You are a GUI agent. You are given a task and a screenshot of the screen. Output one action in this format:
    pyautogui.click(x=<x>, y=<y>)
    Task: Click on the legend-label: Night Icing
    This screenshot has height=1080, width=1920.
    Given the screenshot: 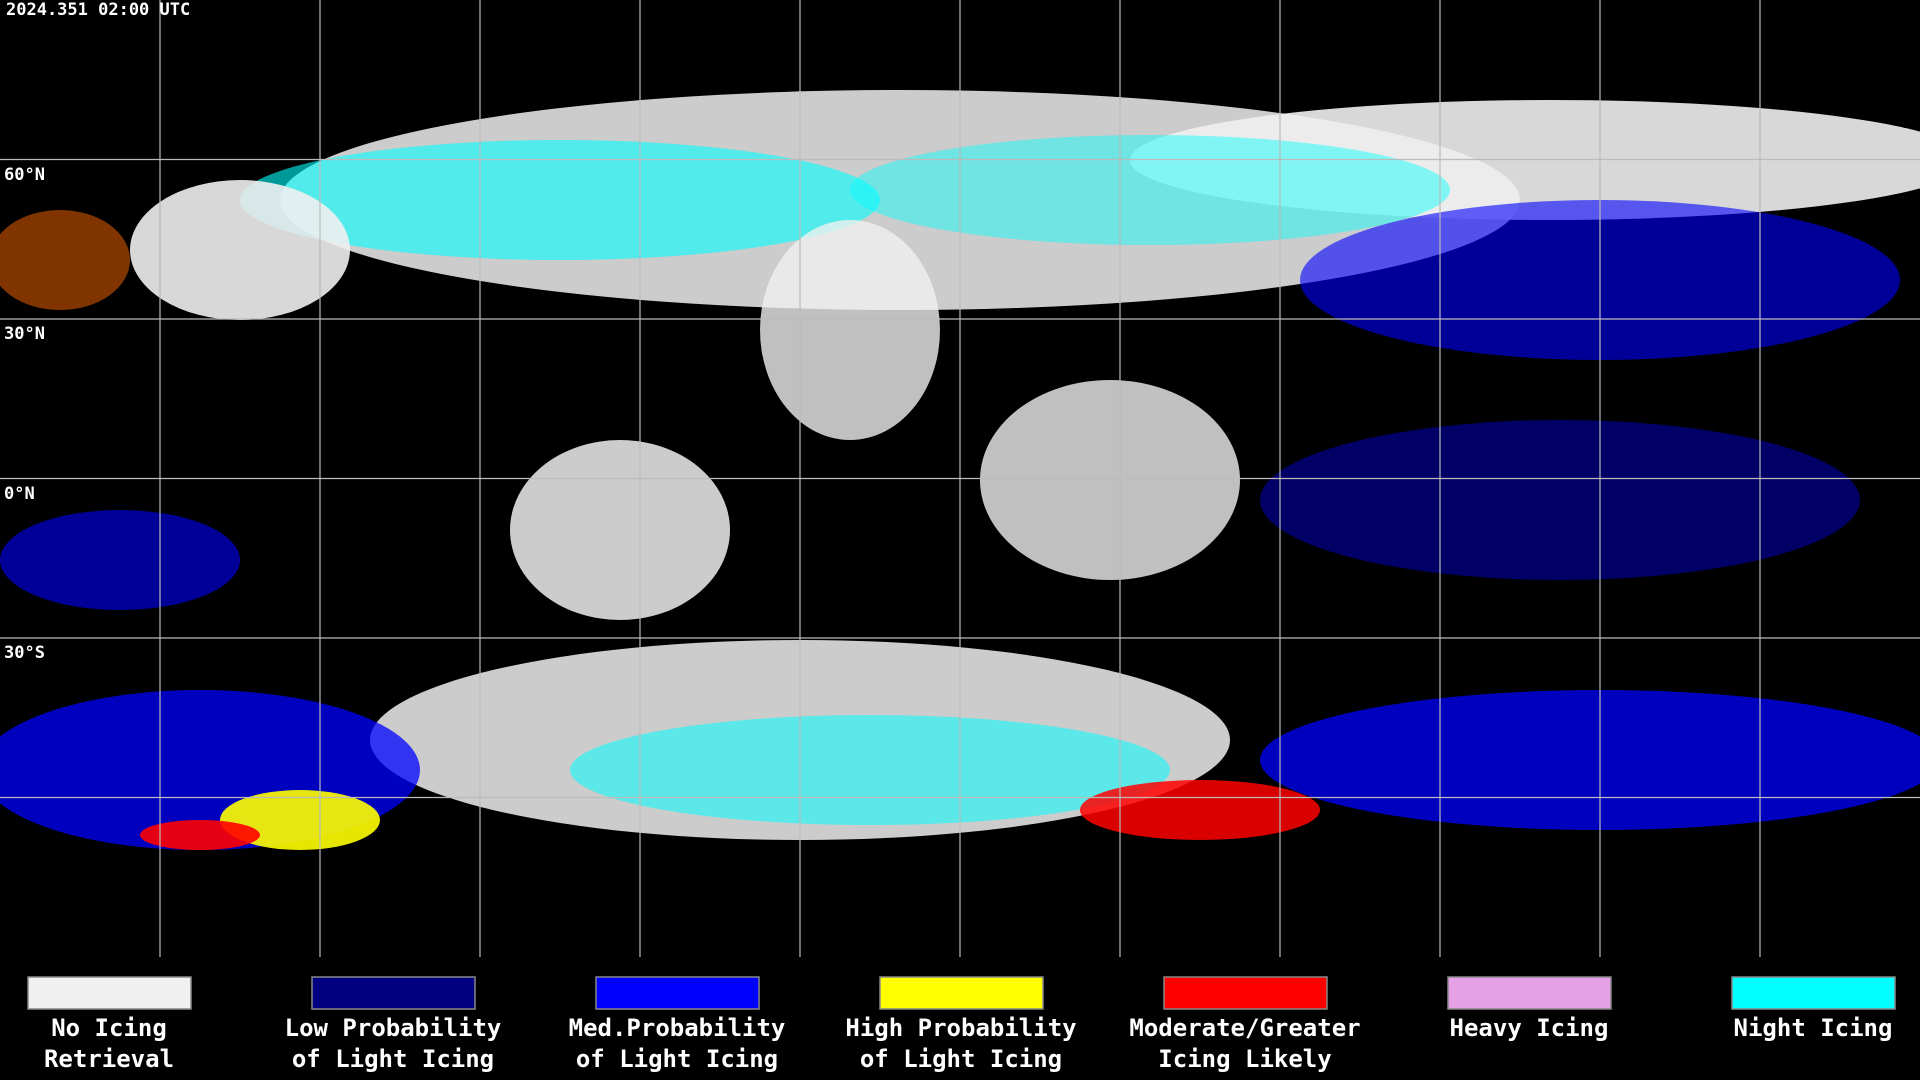 What is the action you would take?
    pyautogui.click(x=1813, y=1028)
    